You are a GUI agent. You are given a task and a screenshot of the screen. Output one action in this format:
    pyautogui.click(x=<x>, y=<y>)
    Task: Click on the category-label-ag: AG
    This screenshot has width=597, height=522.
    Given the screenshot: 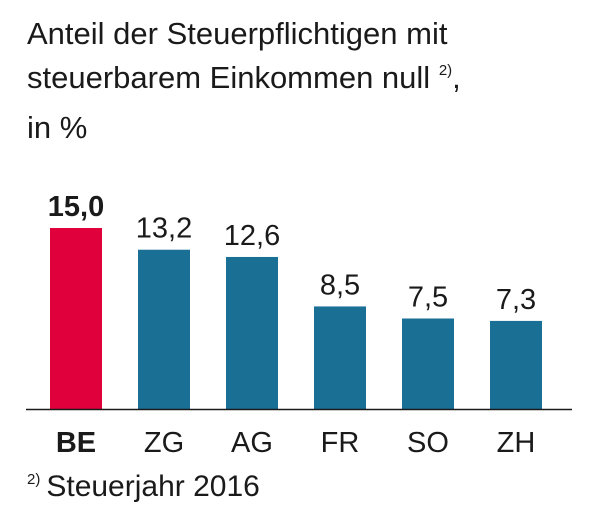 What is the action you would take?
    pyautogui.click(x=252, y=443)
    